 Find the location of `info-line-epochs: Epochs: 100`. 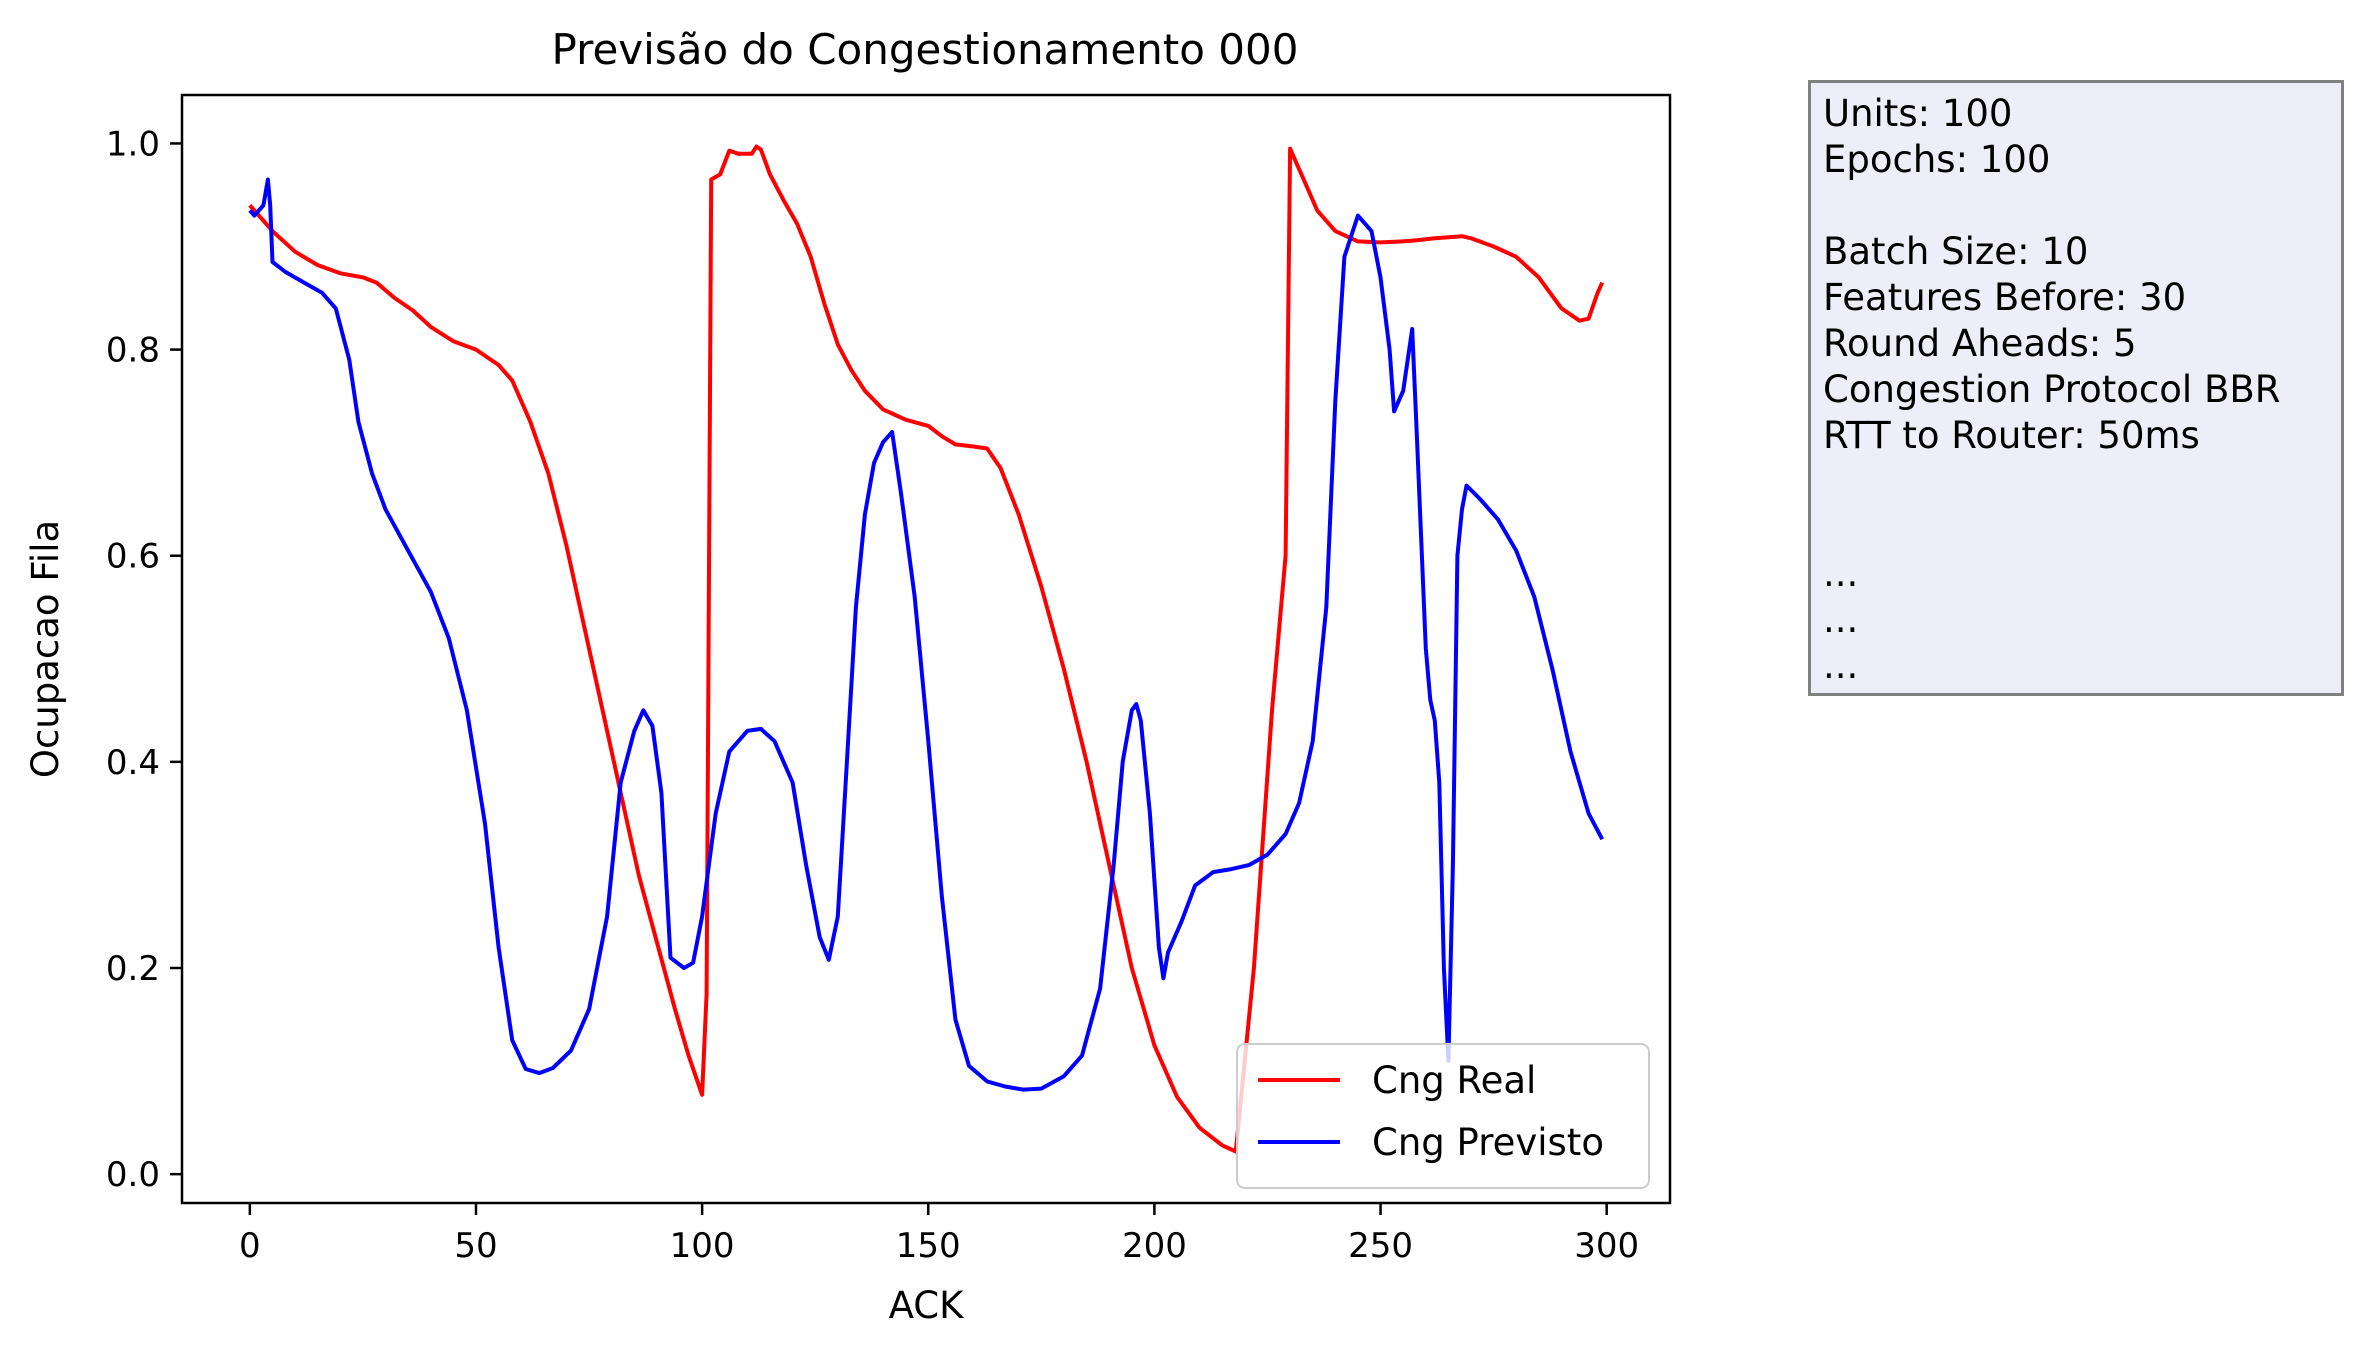

info-line-epochs: Epochs: 100 is located at coordinates (1937, 159).